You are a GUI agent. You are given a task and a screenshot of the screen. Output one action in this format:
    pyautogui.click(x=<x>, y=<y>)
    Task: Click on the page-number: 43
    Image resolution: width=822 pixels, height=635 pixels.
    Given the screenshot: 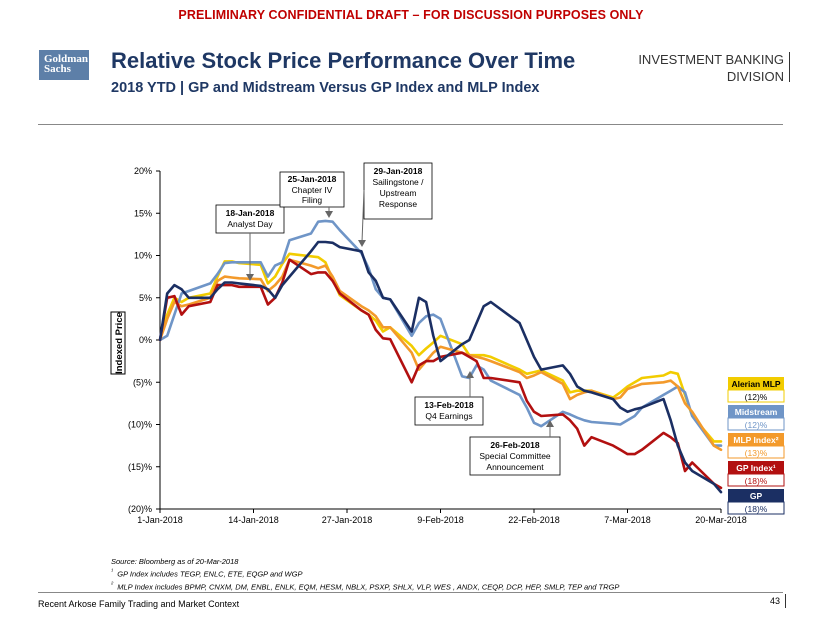 What is the action you would take?
    pyautogui.click(x=774, y=601)
    